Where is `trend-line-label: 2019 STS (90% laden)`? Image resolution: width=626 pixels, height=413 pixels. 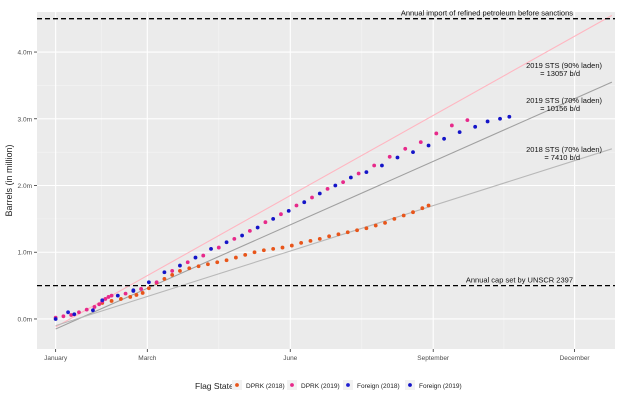
trend-line-label: 2019 STS (90% laden) is located at coordinates (564, 65).